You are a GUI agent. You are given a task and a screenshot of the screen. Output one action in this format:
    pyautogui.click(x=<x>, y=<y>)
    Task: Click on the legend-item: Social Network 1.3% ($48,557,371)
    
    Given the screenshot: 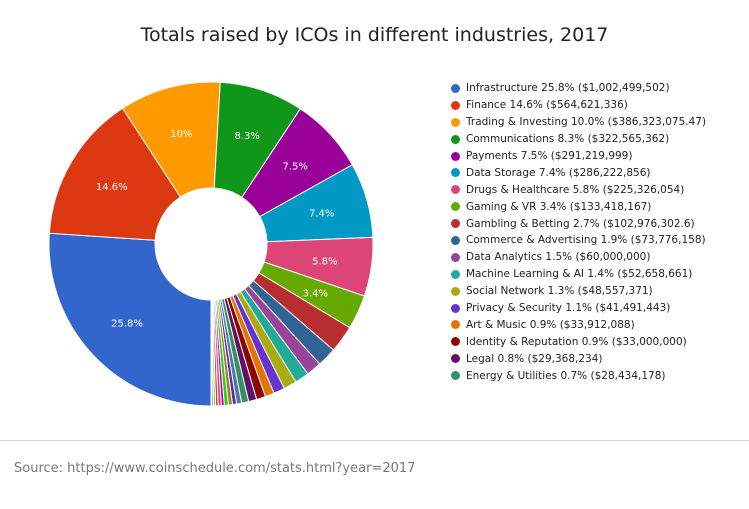 What is the action you would take?
    pyautogui.click(x=578, y=291)
    